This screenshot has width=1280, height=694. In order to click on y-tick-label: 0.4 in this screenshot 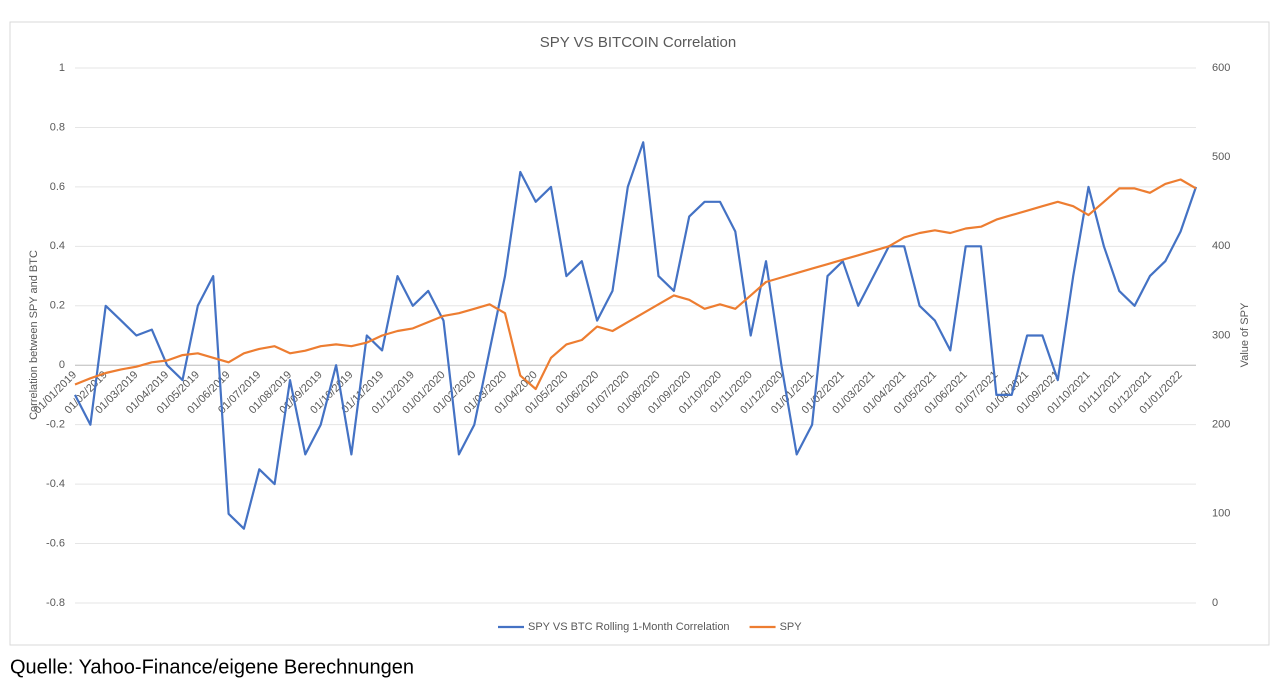, I will do `click(57, 246)`.